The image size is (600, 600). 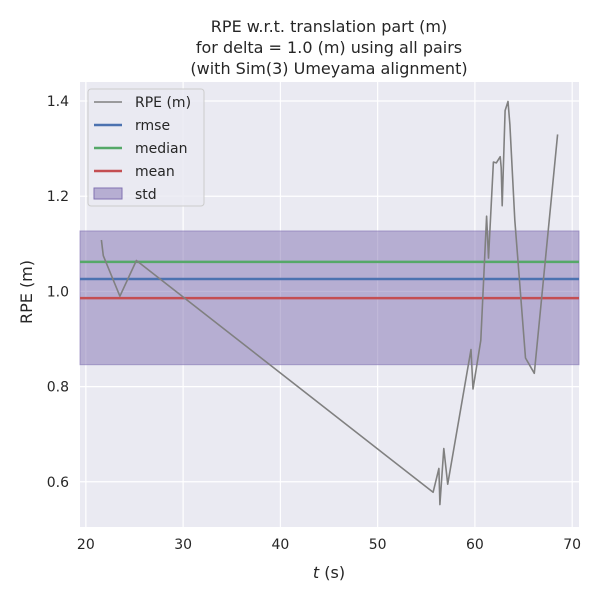 I want to click on x-axis-label-var: t, so click(x=316, y=572).